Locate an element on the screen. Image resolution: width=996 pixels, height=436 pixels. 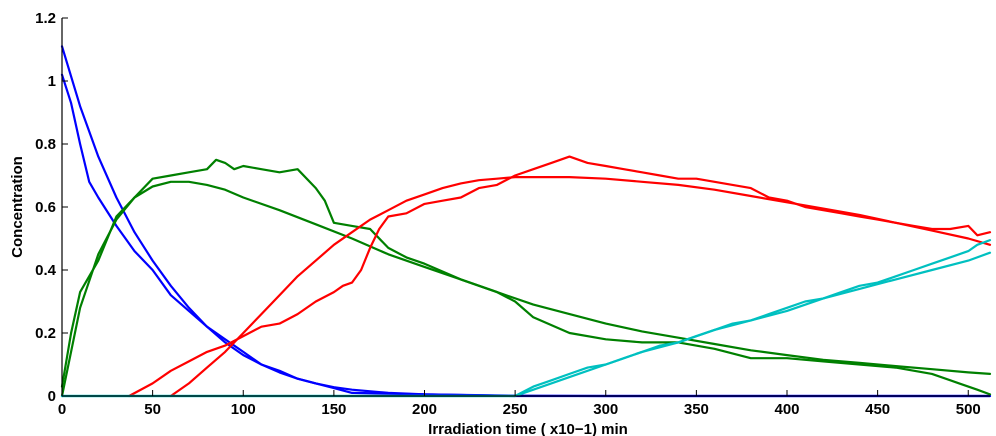
x-tick-label: 200 is located at coordinates (424, 409).